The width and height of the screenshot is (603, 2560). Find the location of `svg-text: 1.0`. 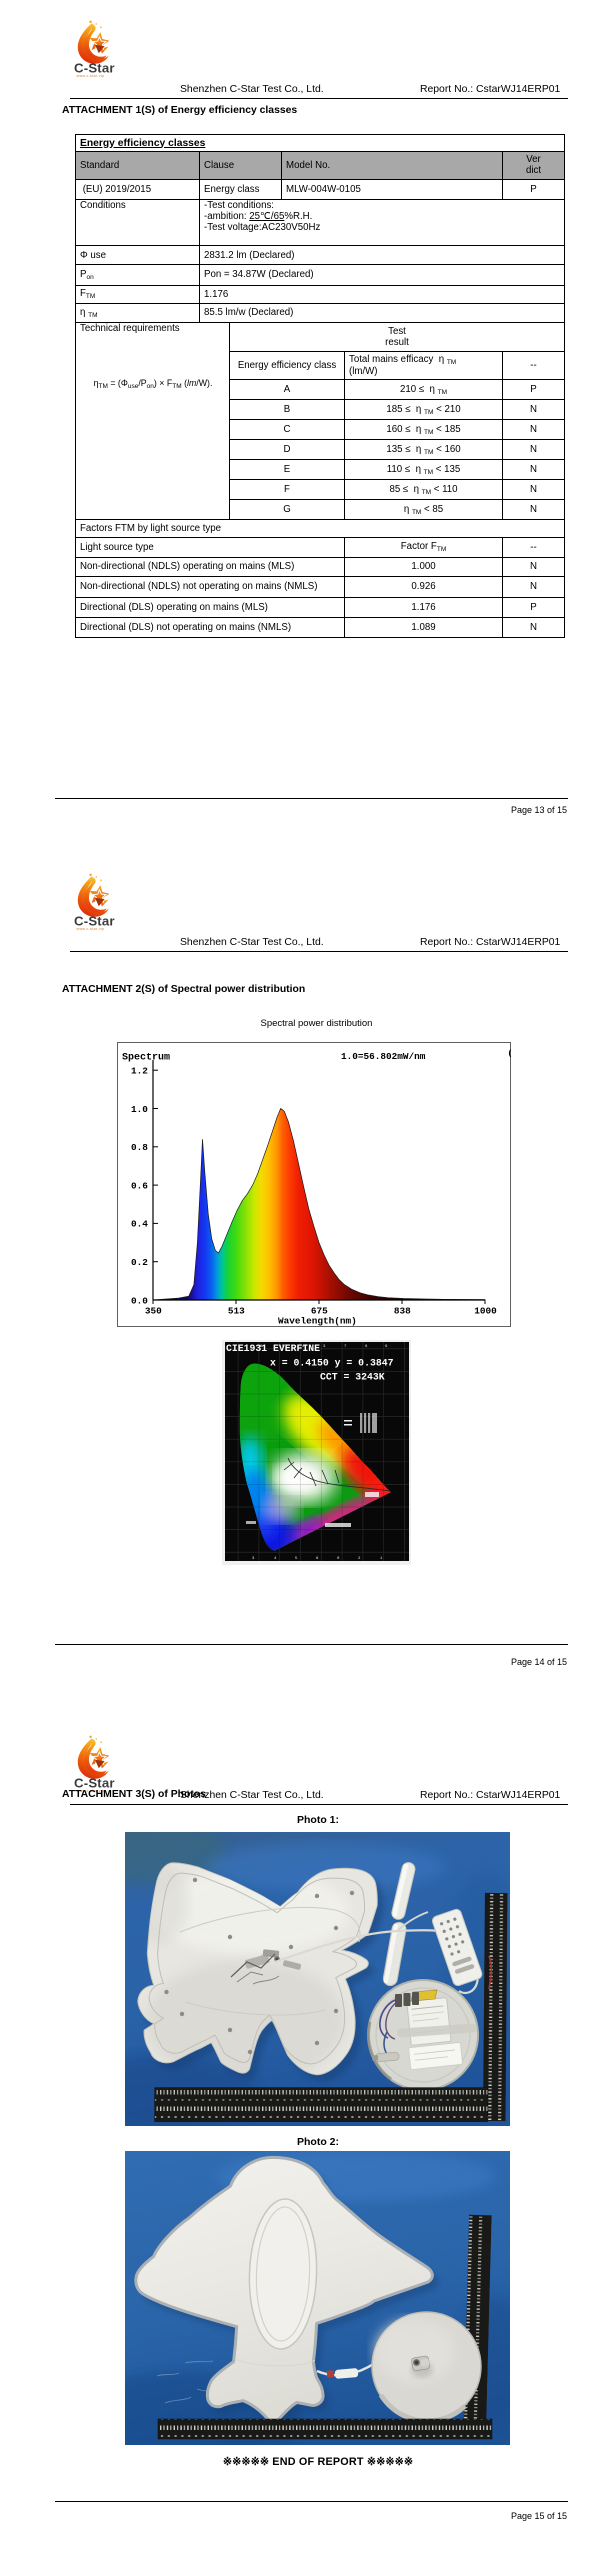

svg-text: 1.0 is located at coordinates (139, 1109).